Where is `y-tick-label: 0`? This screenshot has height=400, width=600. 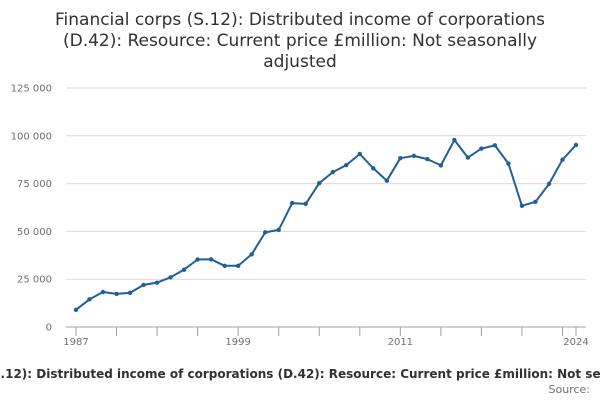
y-tick-label: 0 is located at coordinates (49, 328).